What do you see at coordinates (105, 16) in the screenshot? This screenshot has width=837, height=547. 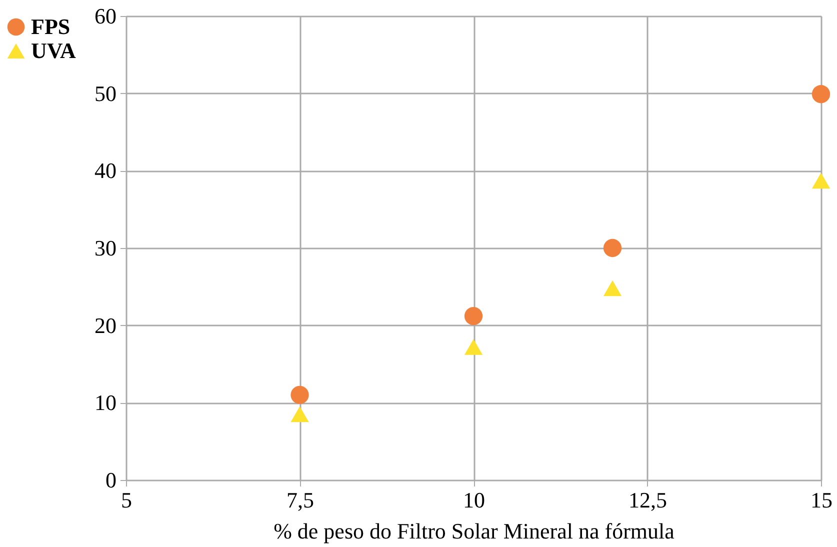 I see `y-tick-label: 60` at bounding box center [105, 16].